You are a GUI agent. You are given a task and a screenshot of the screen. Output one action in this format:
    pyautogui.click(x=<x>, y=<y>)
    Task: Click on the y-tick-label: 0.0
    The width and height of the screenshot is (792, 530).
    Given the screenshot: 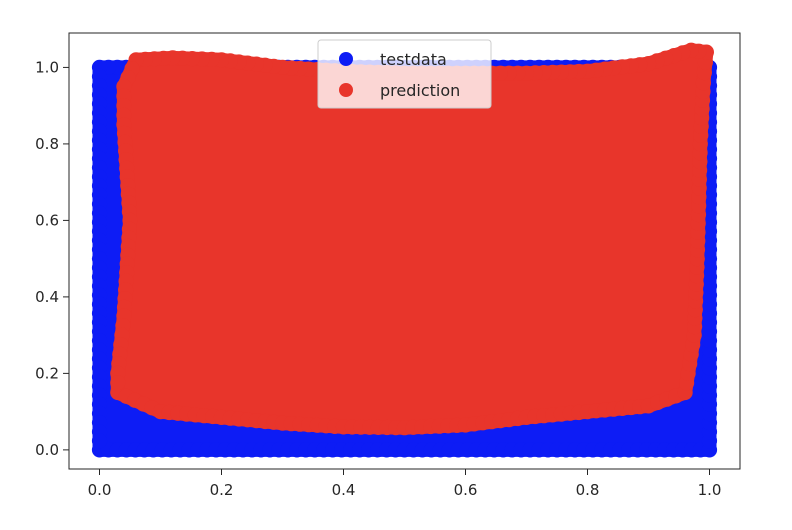 What is the action you would take?
    pyautogui.click(x=47, y=450)
    